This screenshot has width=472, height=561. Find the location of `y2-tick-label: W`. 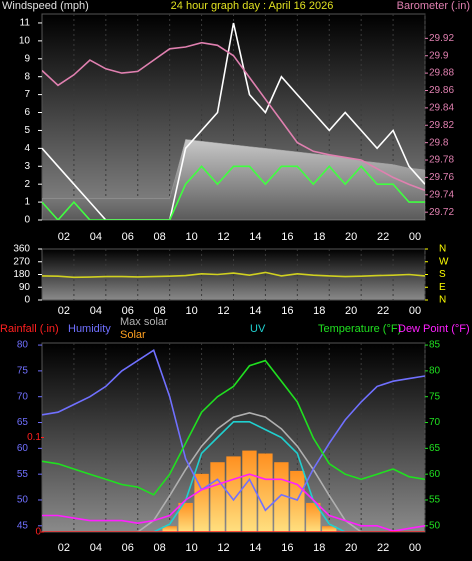

y2-tick-label: W is located at coordinates (444, 261).